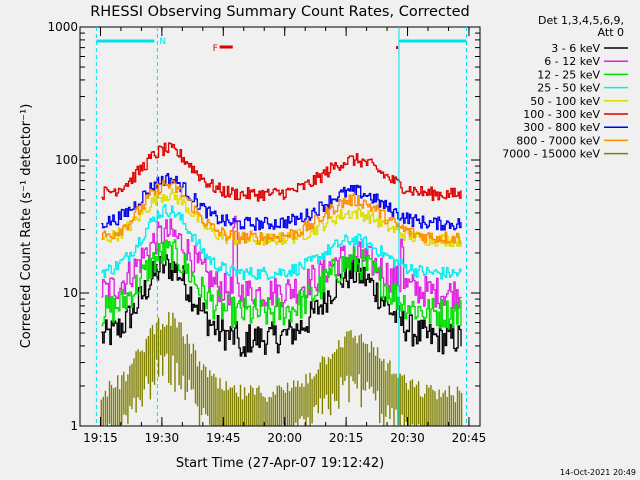 This screenshot has height=480, width=640. I want to click on legend-label: 12 - 25 keV, so click(568, 74).